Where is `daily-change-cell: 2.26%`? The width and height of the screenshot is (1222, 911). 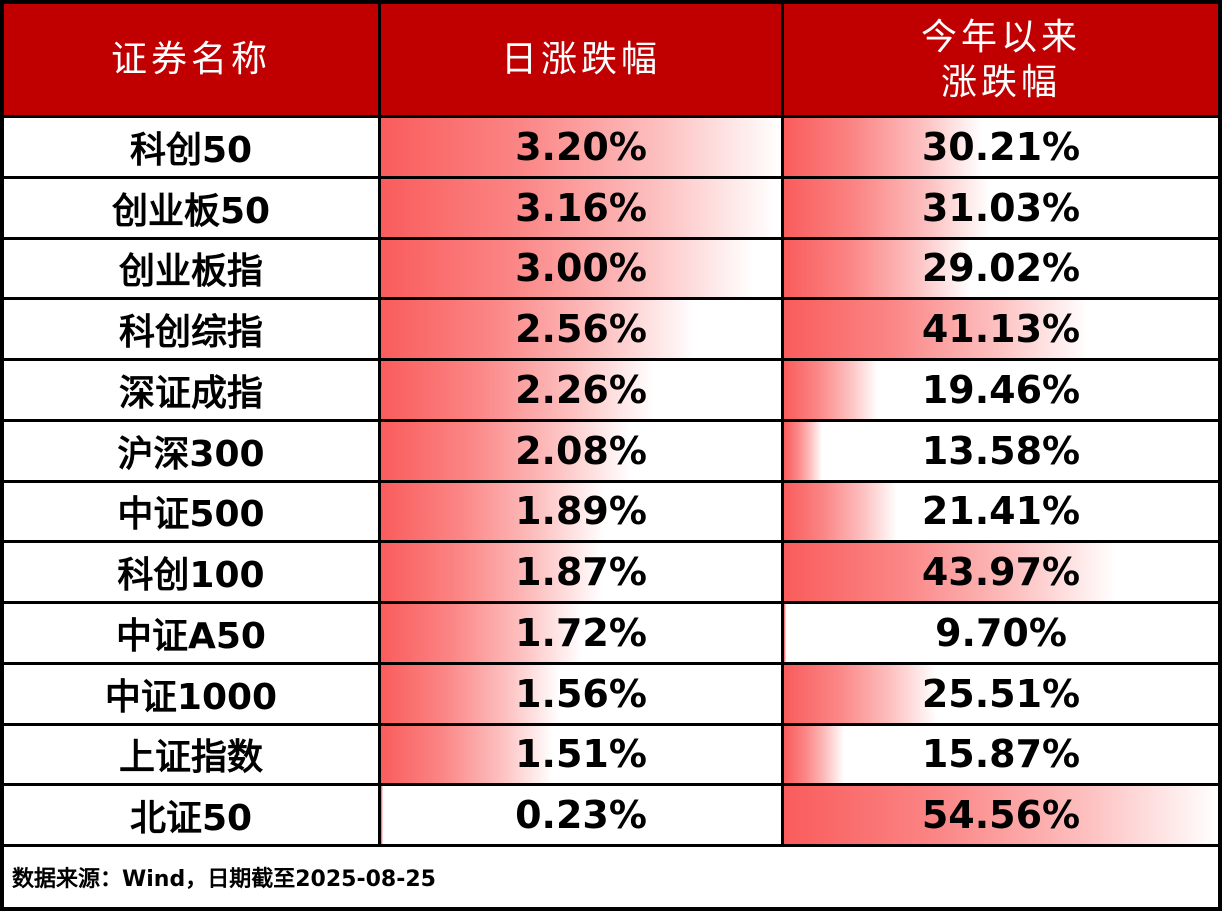
daily-change-cell: 2.26% is located at coordinates (581, 390).